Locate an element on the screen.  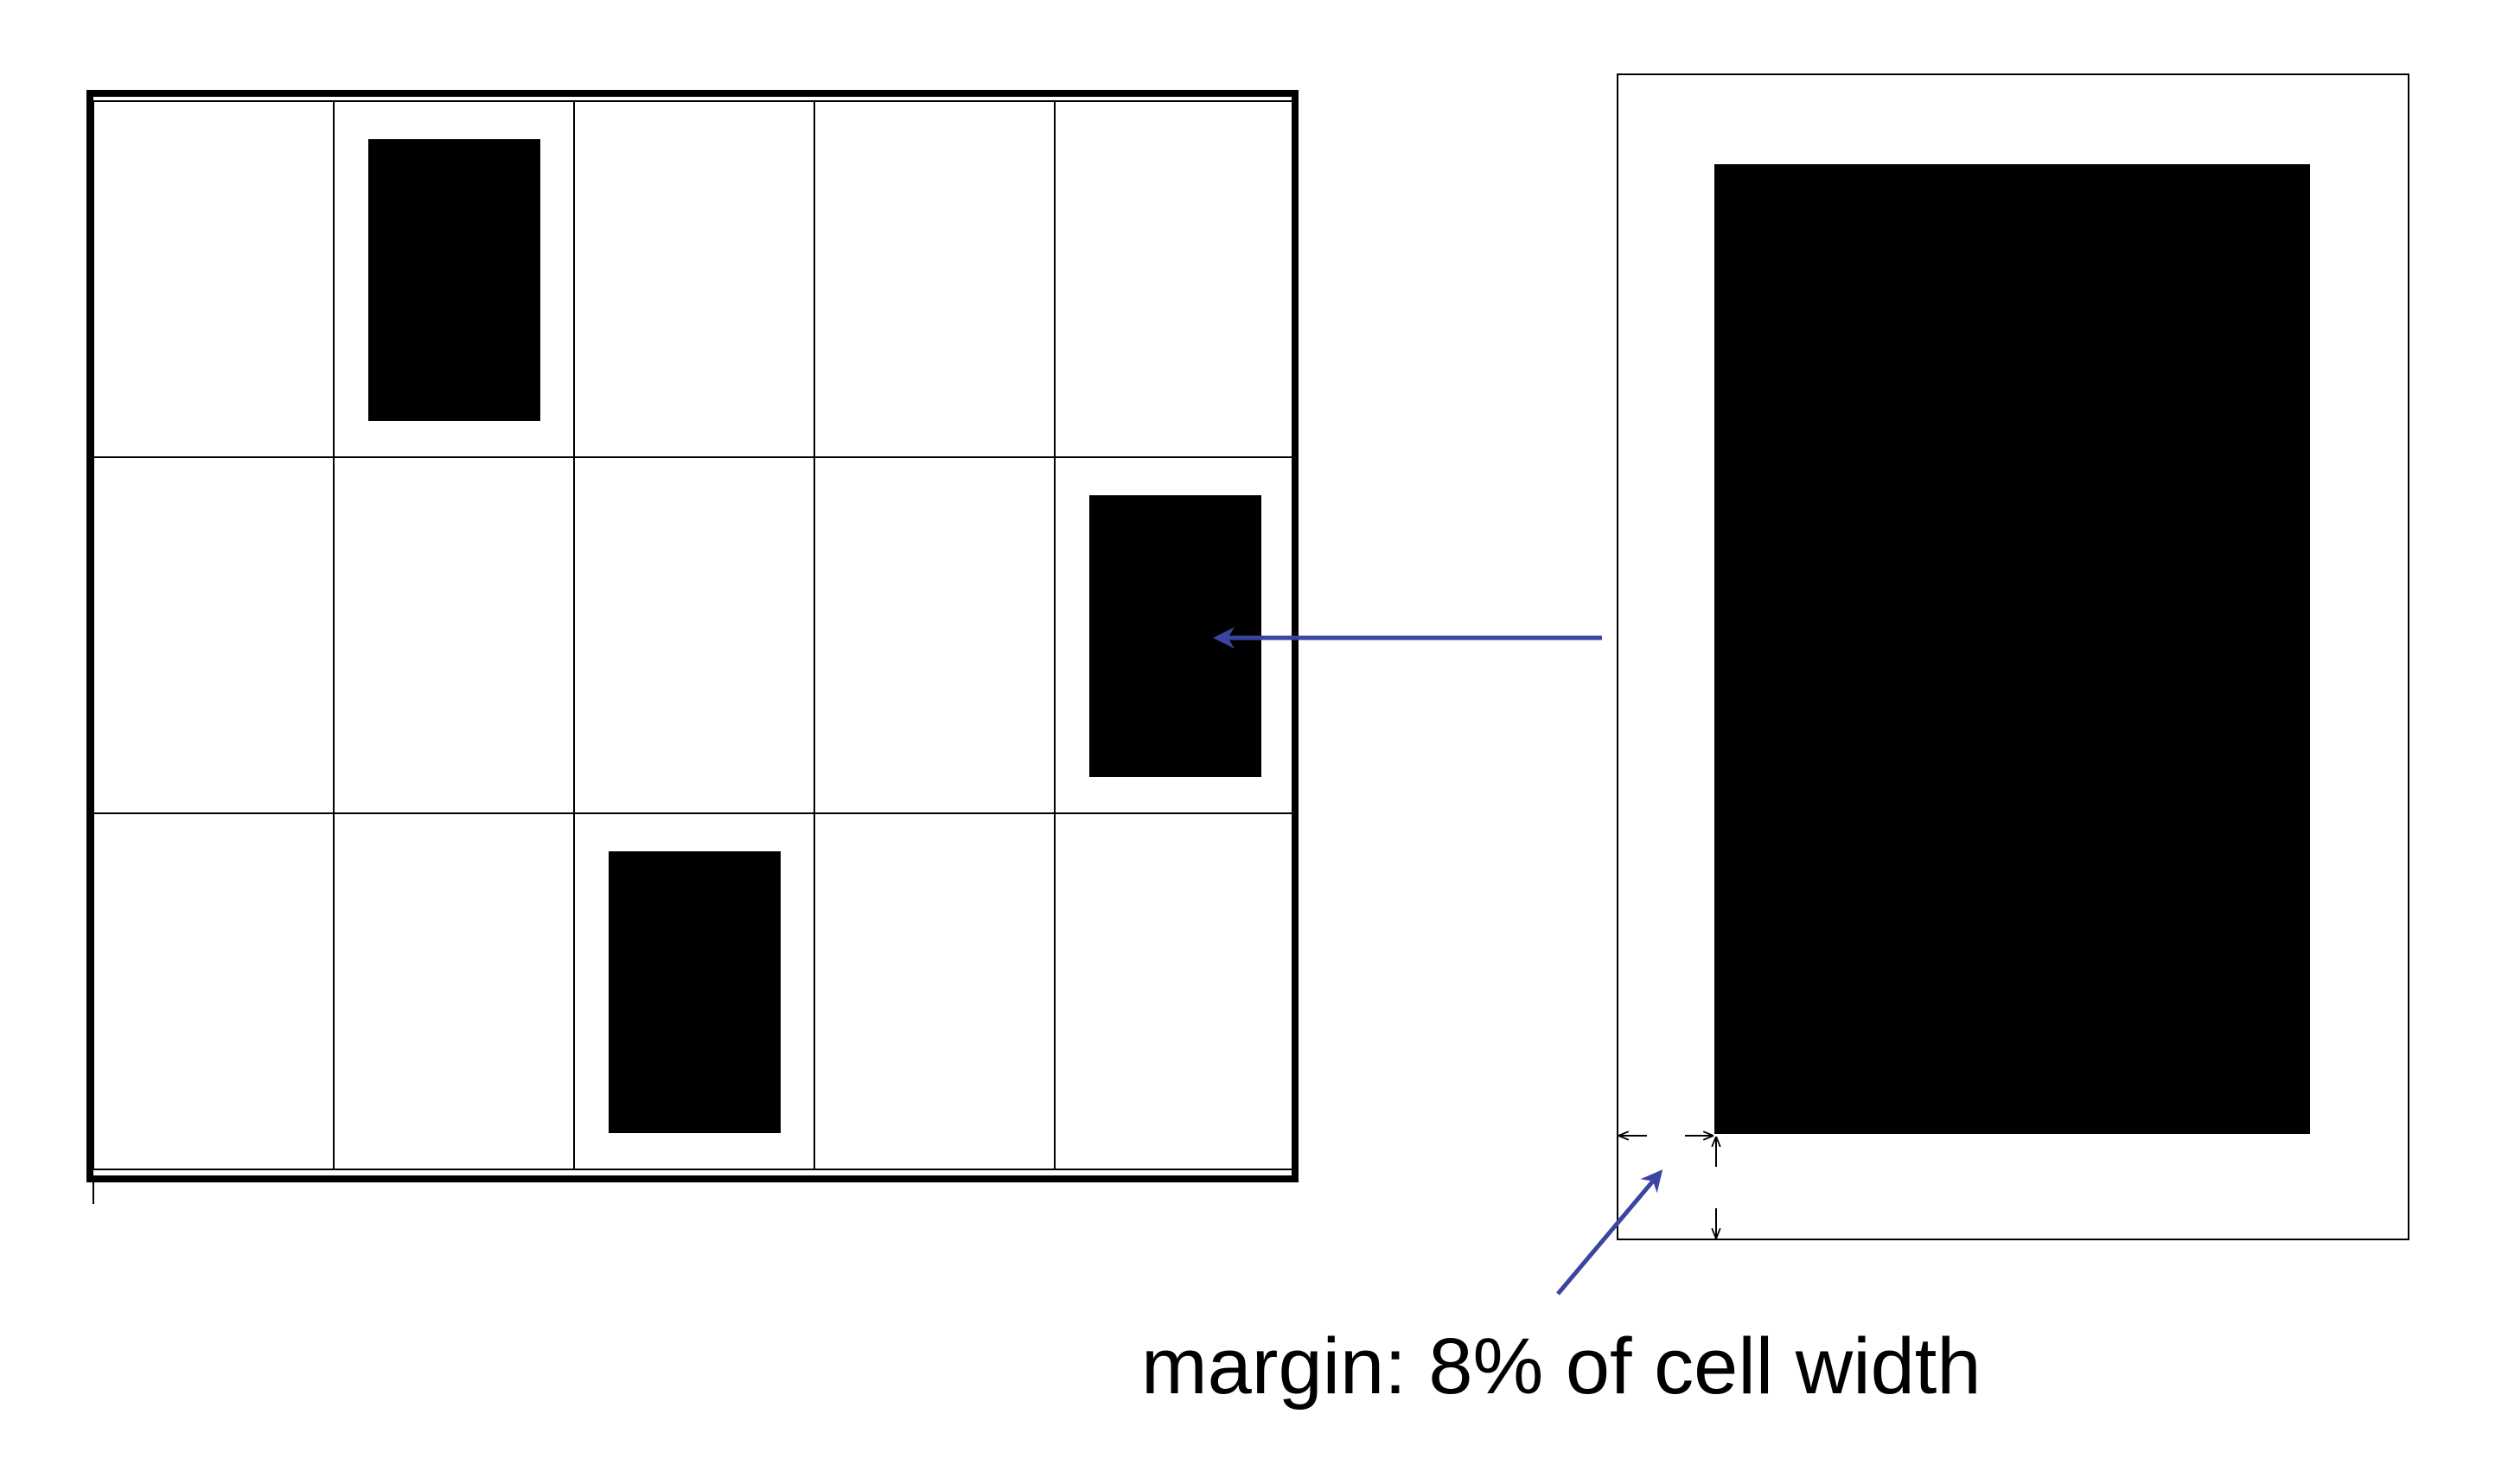
caption-pointer-arrow is located at coordinates (1609, 1232).